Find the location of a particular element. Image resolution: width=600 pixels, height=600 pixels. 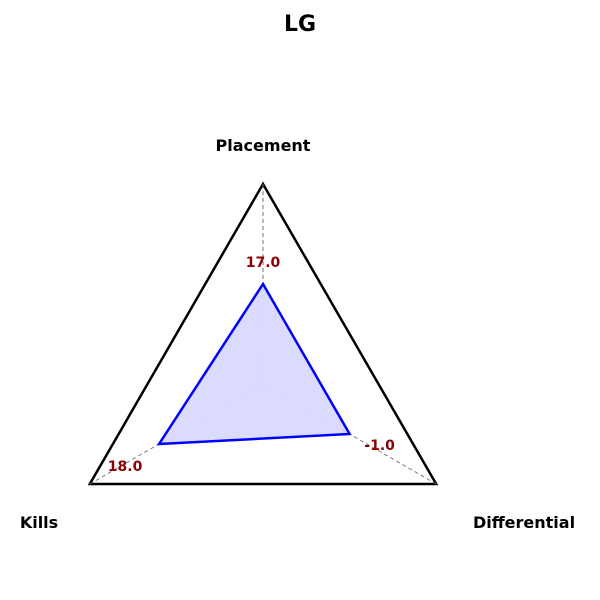

radar-series-layer is located at coordinates (254, 363).